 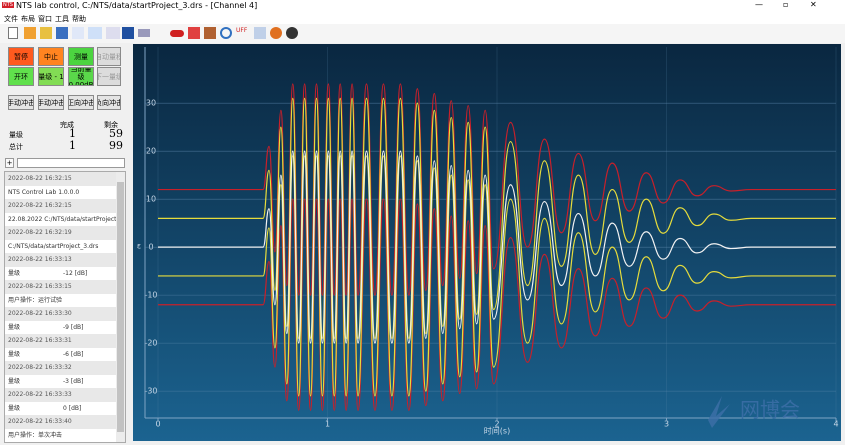 I want to click on autorange-button: 自动量程, so click(x=109, y=56).